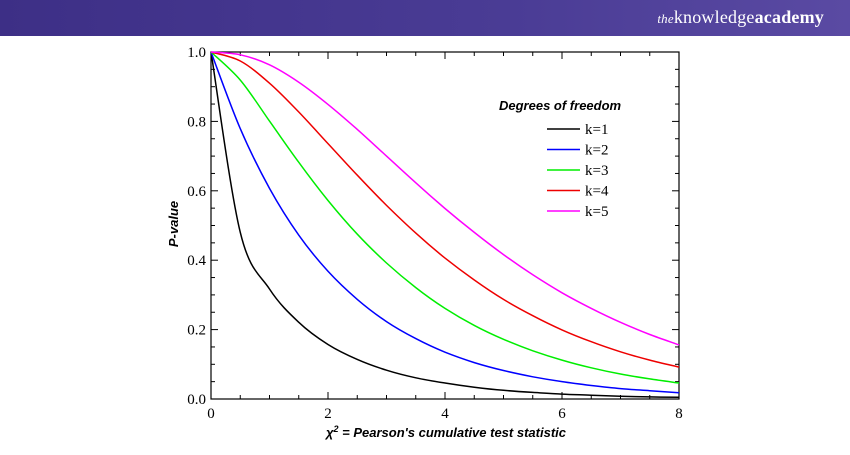 The image size is (850, 455). Describe the element at coordinates (596, 212) in the screenshot. I see `legend-label: k=5` at that location.